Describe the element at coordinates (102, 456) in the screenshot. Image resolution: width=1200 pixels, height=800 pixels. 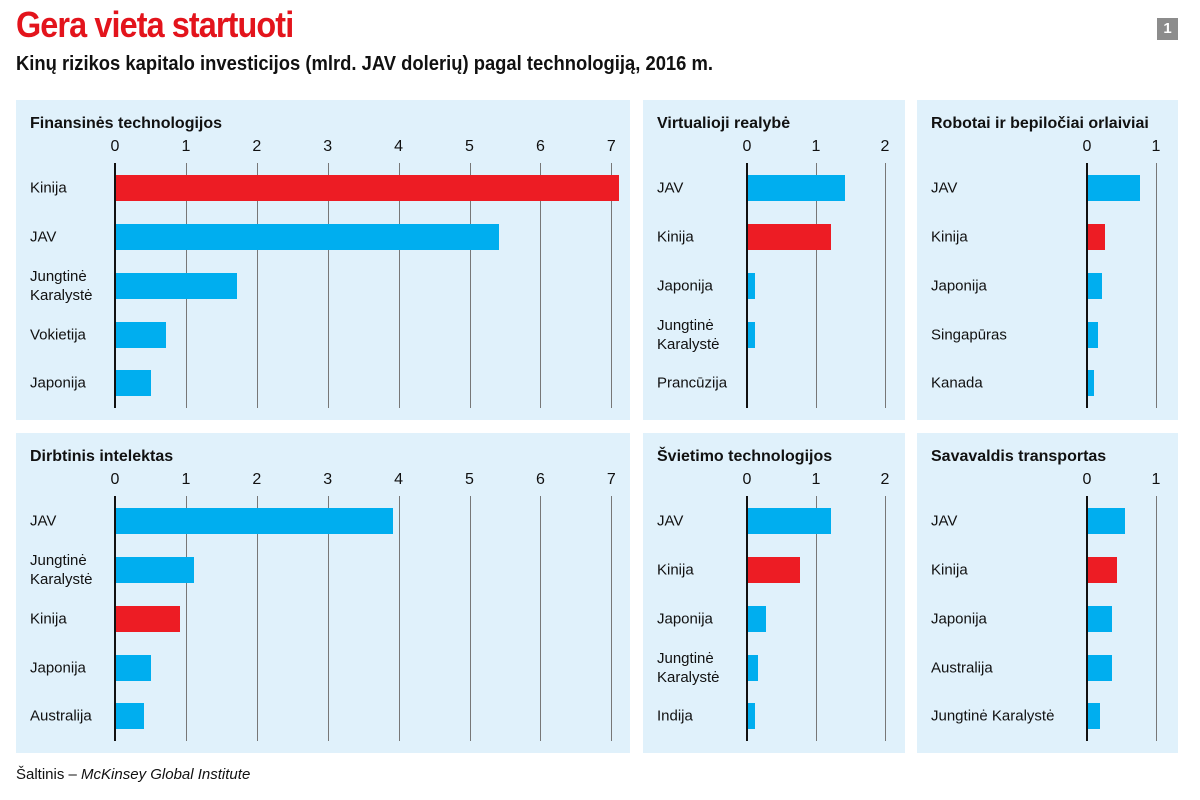
I see `chart-title: Dirbtinis intelektas` at that location.